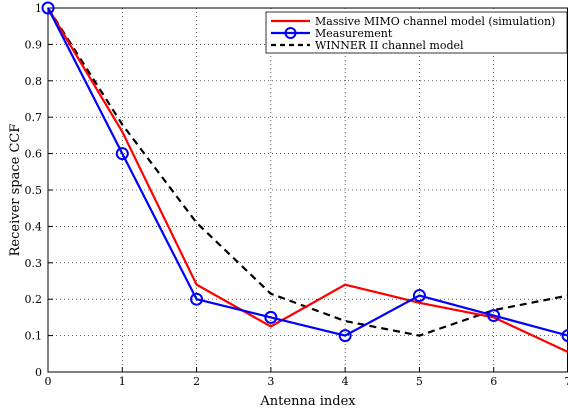 This screenshot has width=568, height=409. Describe the element at coordinates (34, 226) in the screenshot. I see `y-tick-label: 0.4` at that location.